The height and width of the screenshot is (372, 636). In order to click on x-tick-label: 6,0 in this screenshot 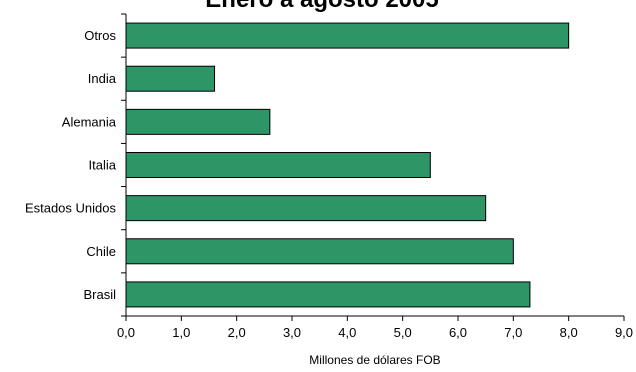, I will do `click(458, 332)`.